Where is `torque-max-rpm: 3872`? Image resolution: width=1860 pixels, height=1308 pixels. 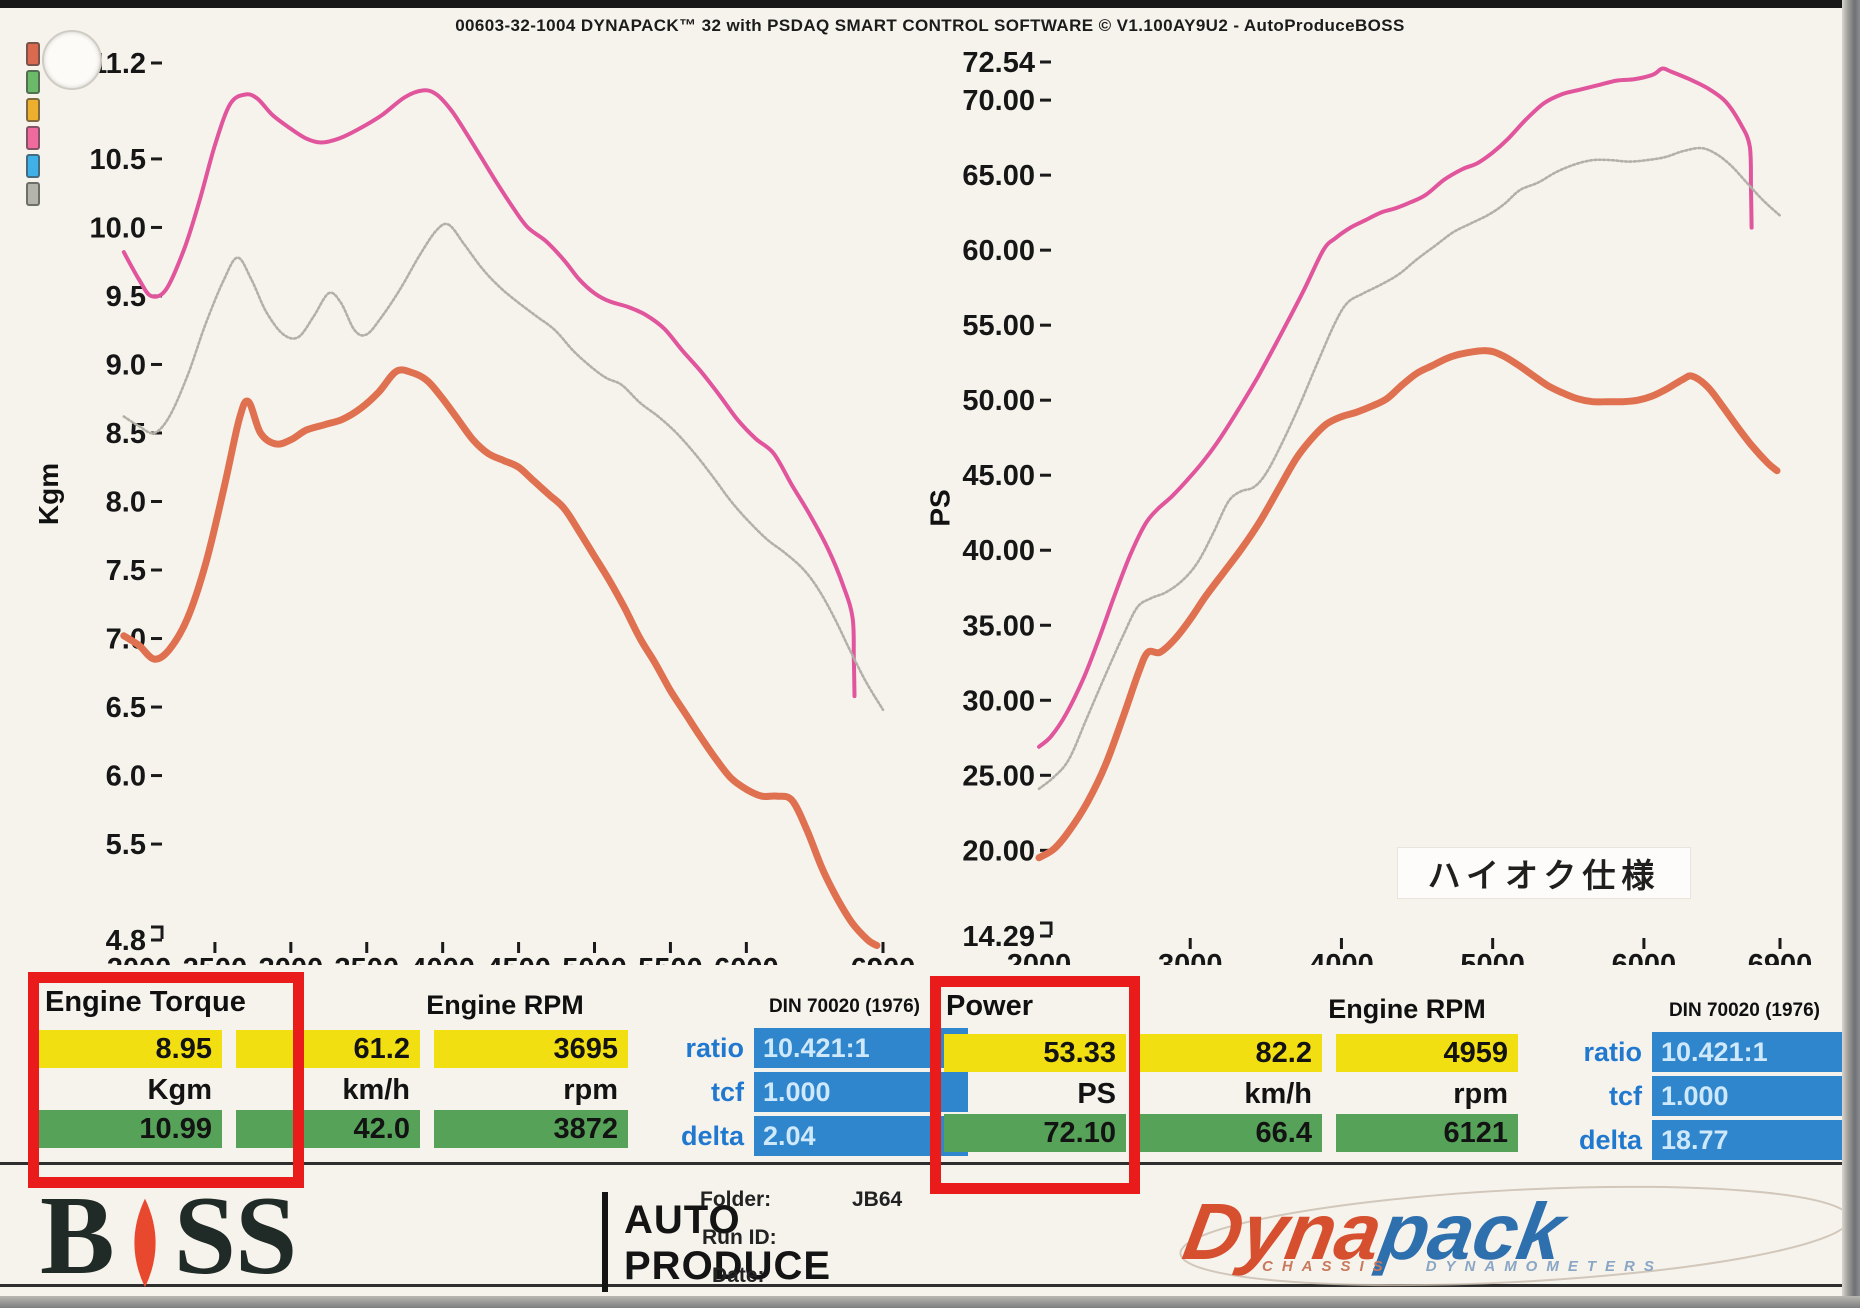 torque-max-rpm: 3872 is located at coordinates (531, 1129).